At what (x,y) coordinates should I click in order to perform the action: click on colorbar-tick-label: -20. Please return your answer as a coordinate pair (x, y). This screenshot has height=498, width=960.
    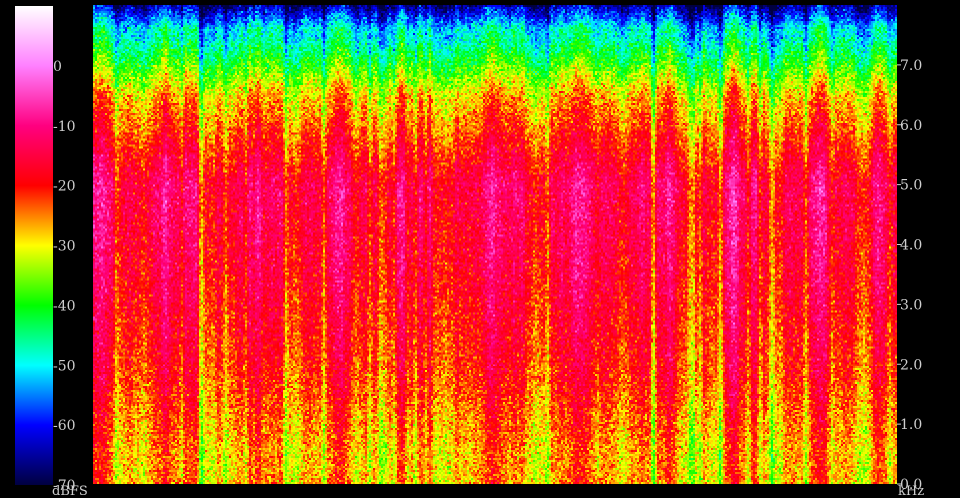
    Looking at the image, I should click on (64, 187).